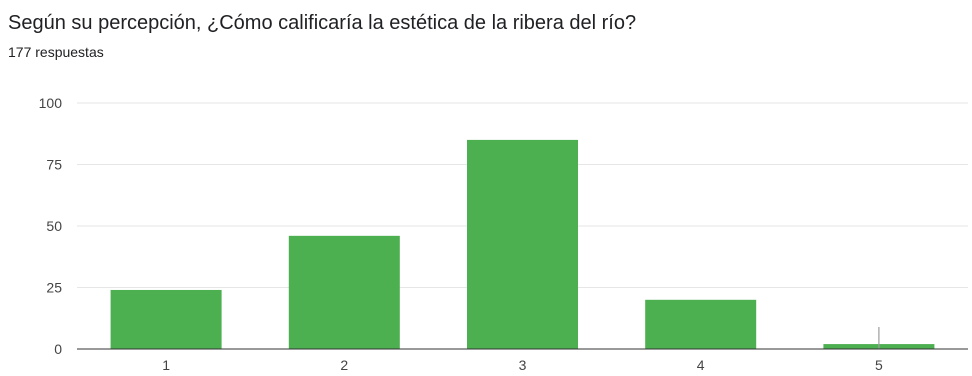 The width and height of the screenshot is (972, 376). I want to click on x-tick-label-1: 1, so click(166, 365).